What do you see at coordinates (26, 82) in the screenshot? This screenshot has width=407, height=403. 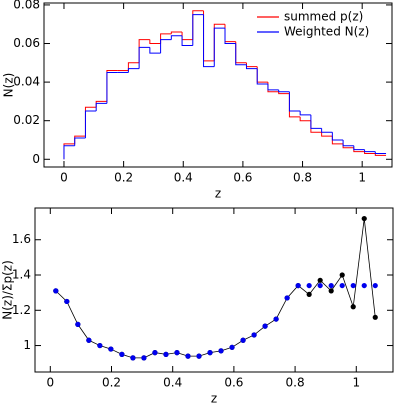 I see `y-tick-label: 0.04` at bounding box center [26, 82].